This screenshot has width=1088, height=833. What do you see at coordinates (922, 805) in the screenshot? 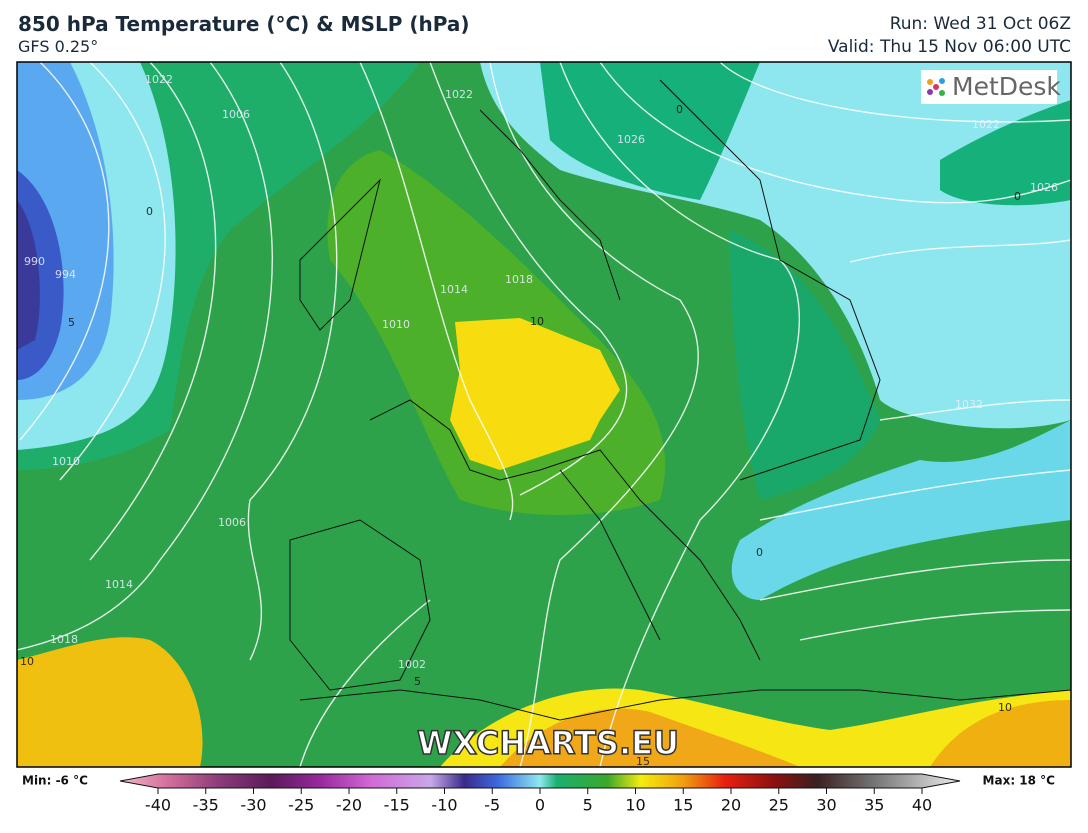
I see `scale-tick-label: 40` at bounding box center [922, 805].